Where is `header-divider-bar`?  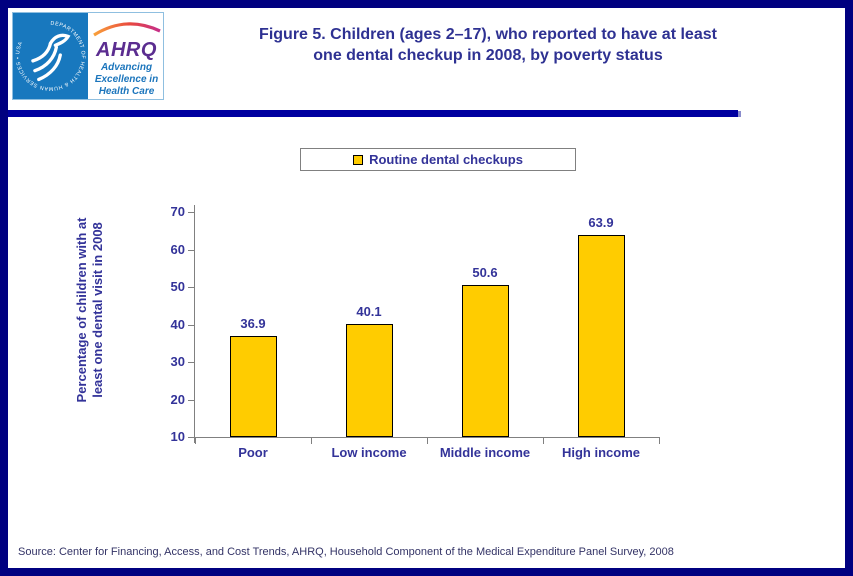 header-divider-bar is located at coordinates (374, 113).